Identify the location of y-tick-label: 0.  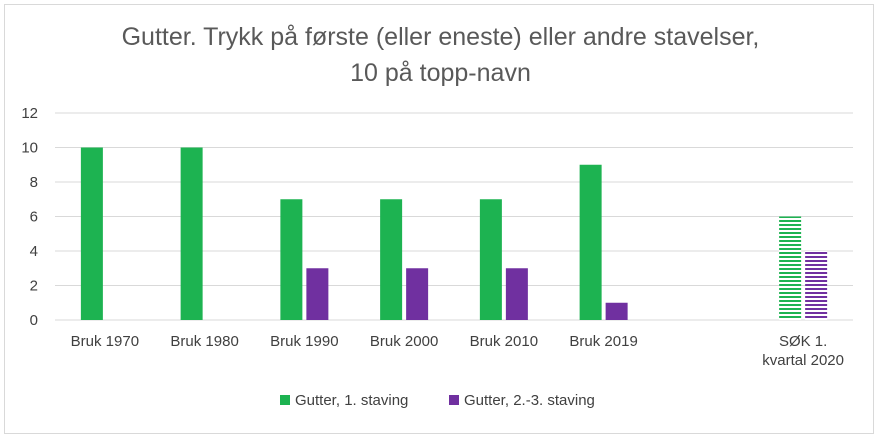
(34, 320).